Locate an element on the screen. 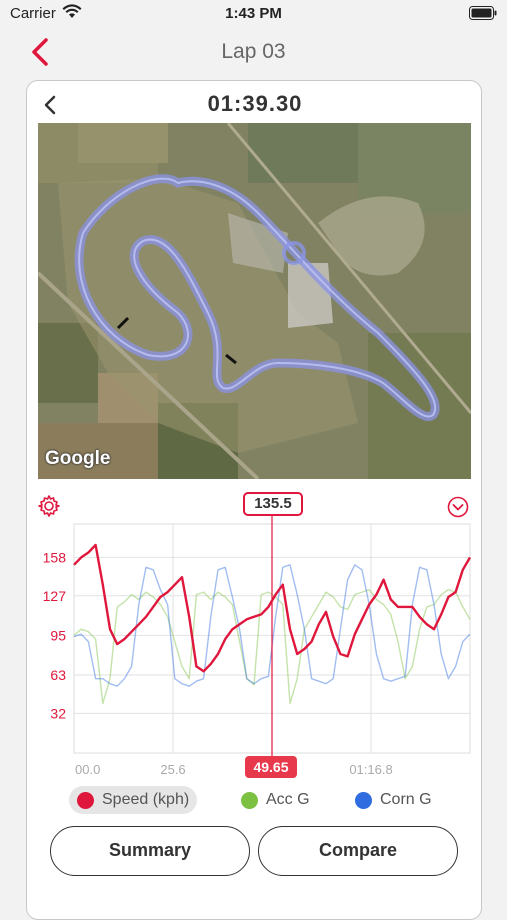 The image size is (507, 920). lap-time: 01:39.30 is located at coordinates (255, 103).